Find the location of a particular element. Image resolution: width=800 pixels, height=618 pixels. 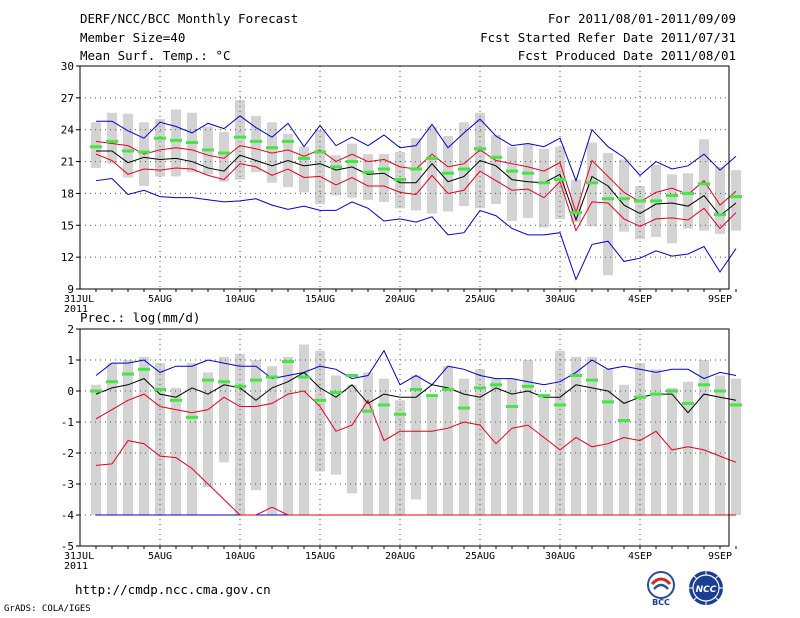

y-tick-label: 0 is located at coordinates (70, 391).